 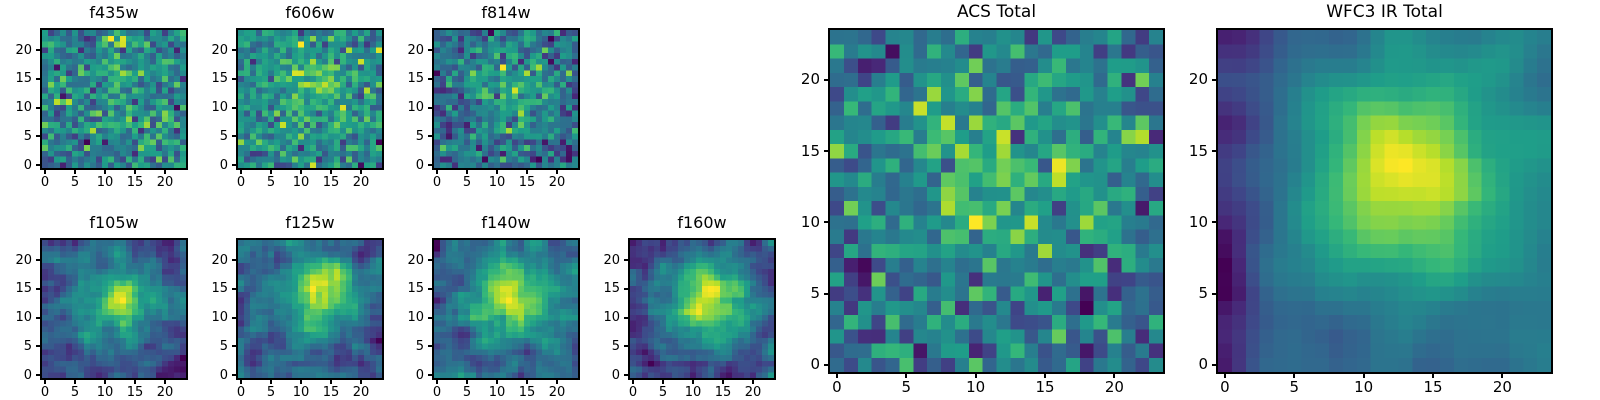 I want to click on panel-title: f606w, so click(x=310, y=12).